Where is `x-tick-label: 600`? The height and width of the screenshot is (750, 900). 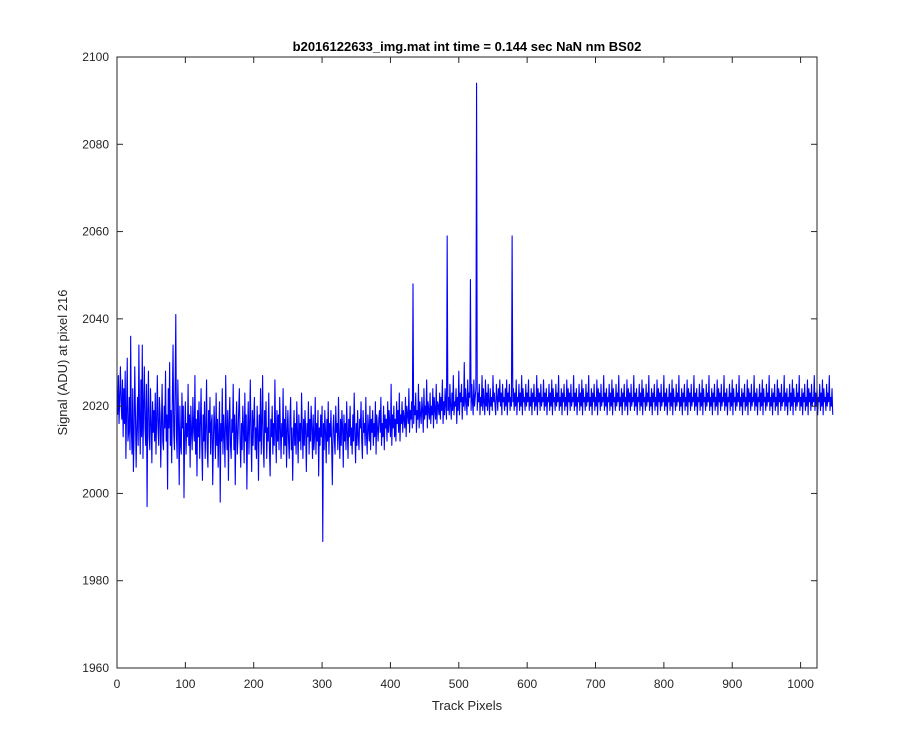
x-tick-label: 600 is located at coordinates (527, 684).